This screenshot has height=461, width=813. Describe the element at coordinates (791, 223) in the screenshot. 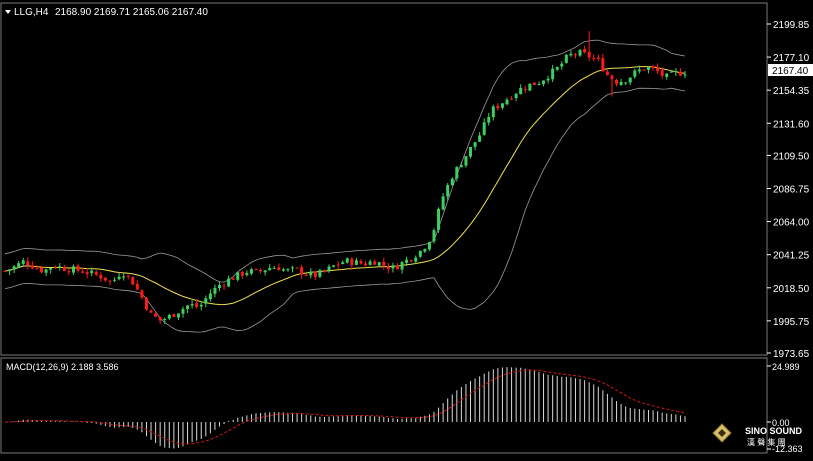

I see `price-tick-label: 2064.00` at that location.